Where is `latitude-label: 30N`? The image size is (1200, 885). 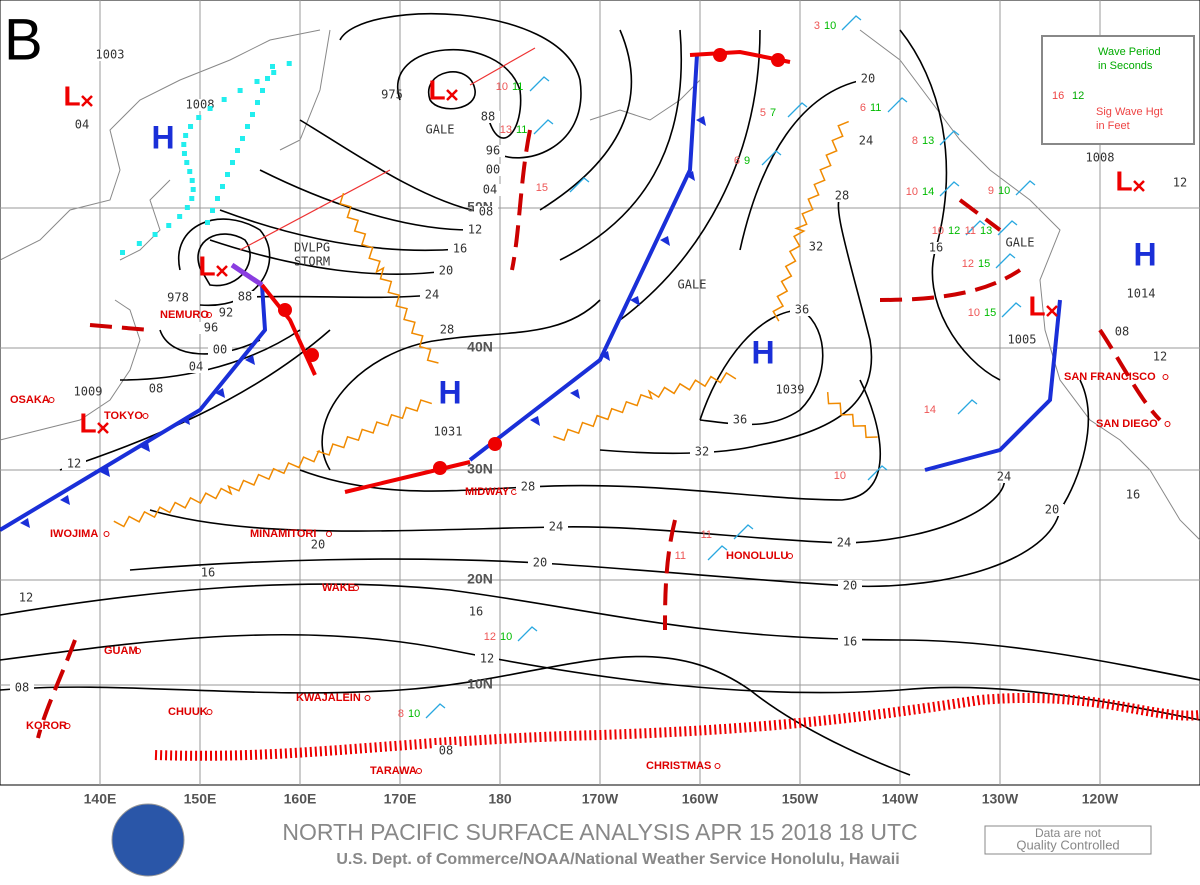 latitude-label: 30N is located at coordinates (480, 469).